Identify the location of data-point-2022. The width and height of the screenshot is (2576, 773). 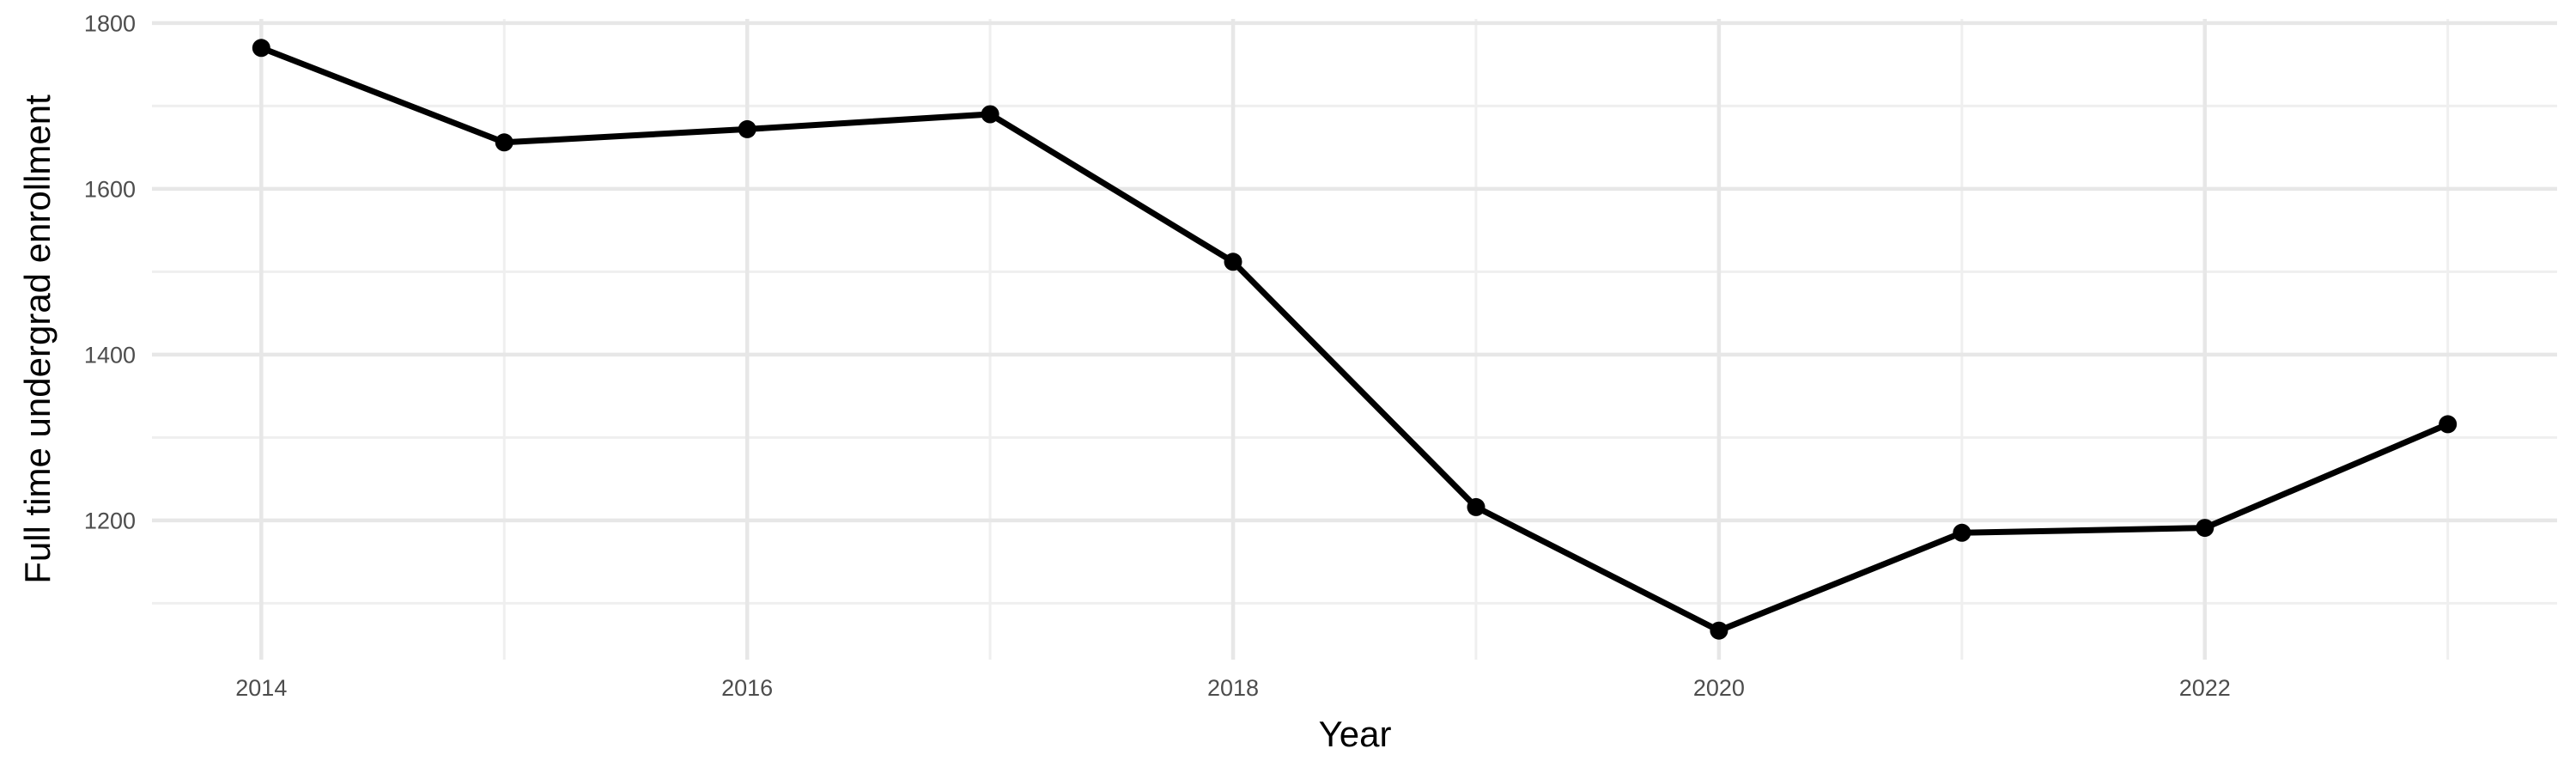
(2206, 528).